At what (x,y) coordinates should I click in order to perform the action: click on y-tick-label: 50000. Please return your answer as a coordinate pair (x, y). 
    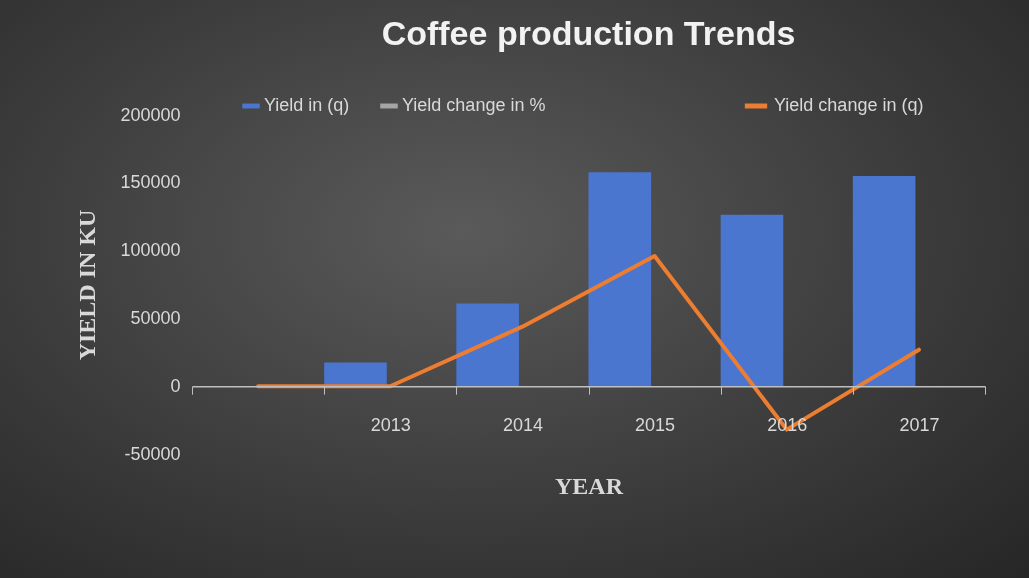
    Looking at the image, I should click on (155, 317).